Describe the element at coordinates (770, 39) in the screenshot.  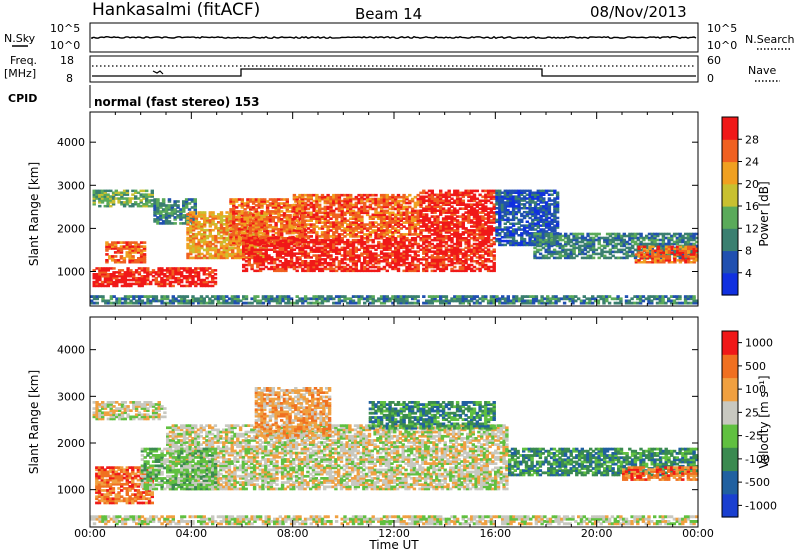
I see `nsearch-right-label: N.Search` at that location.